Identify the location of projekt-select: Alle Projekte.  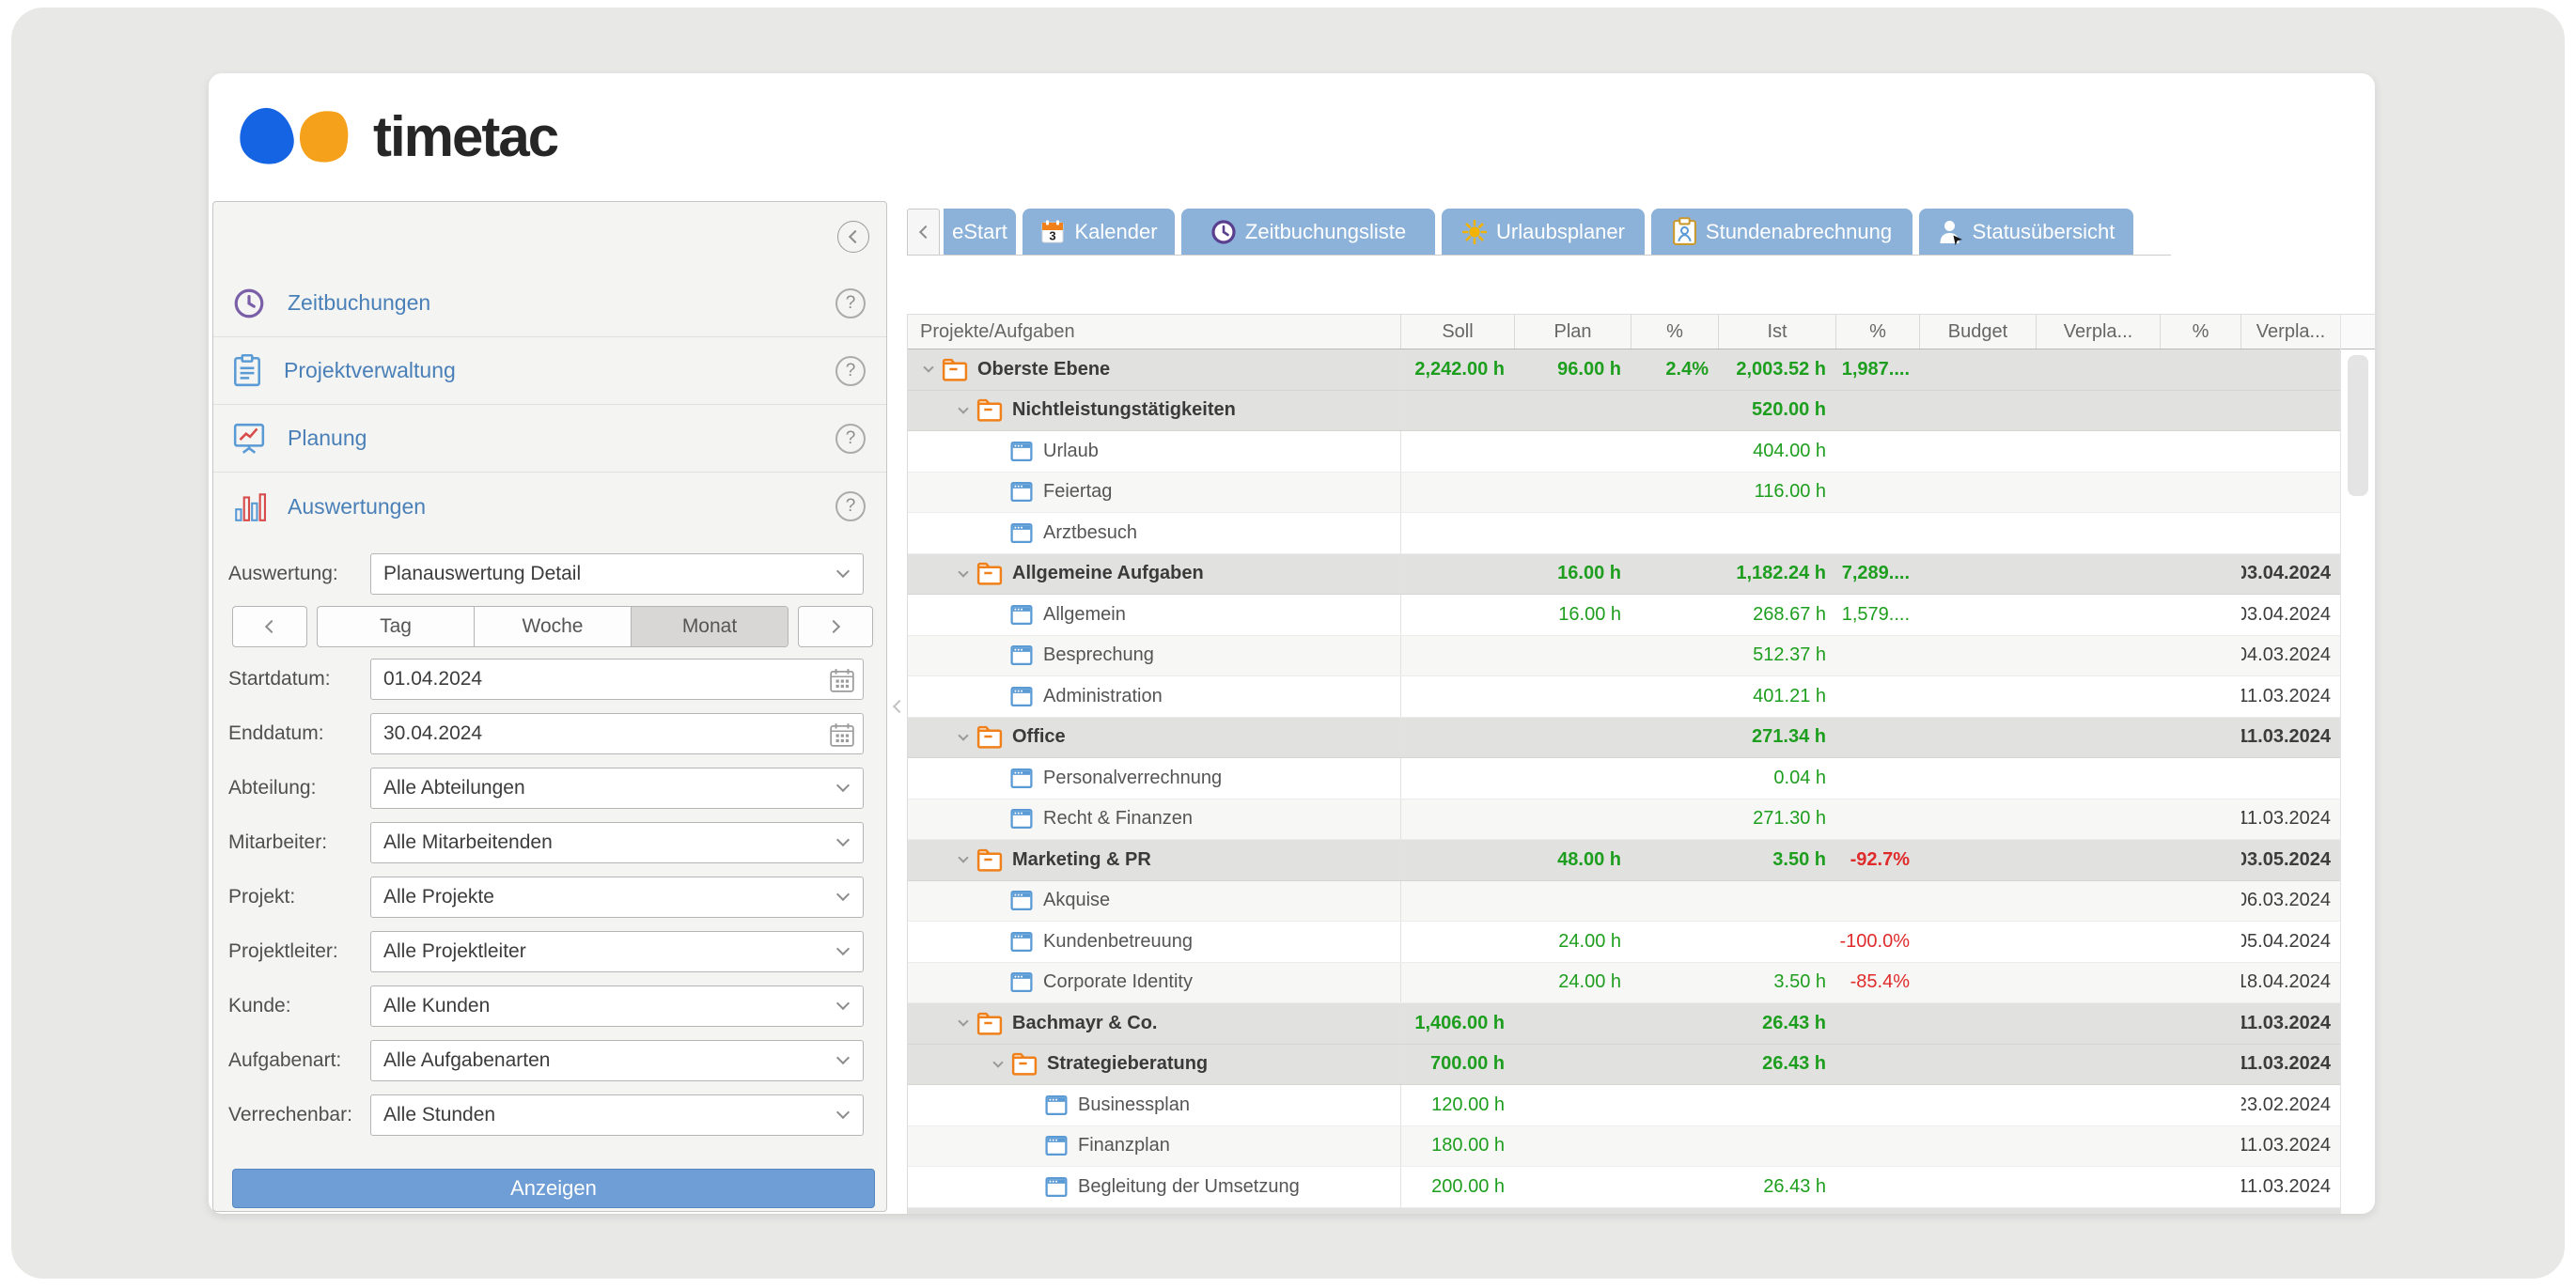
(617, 897).